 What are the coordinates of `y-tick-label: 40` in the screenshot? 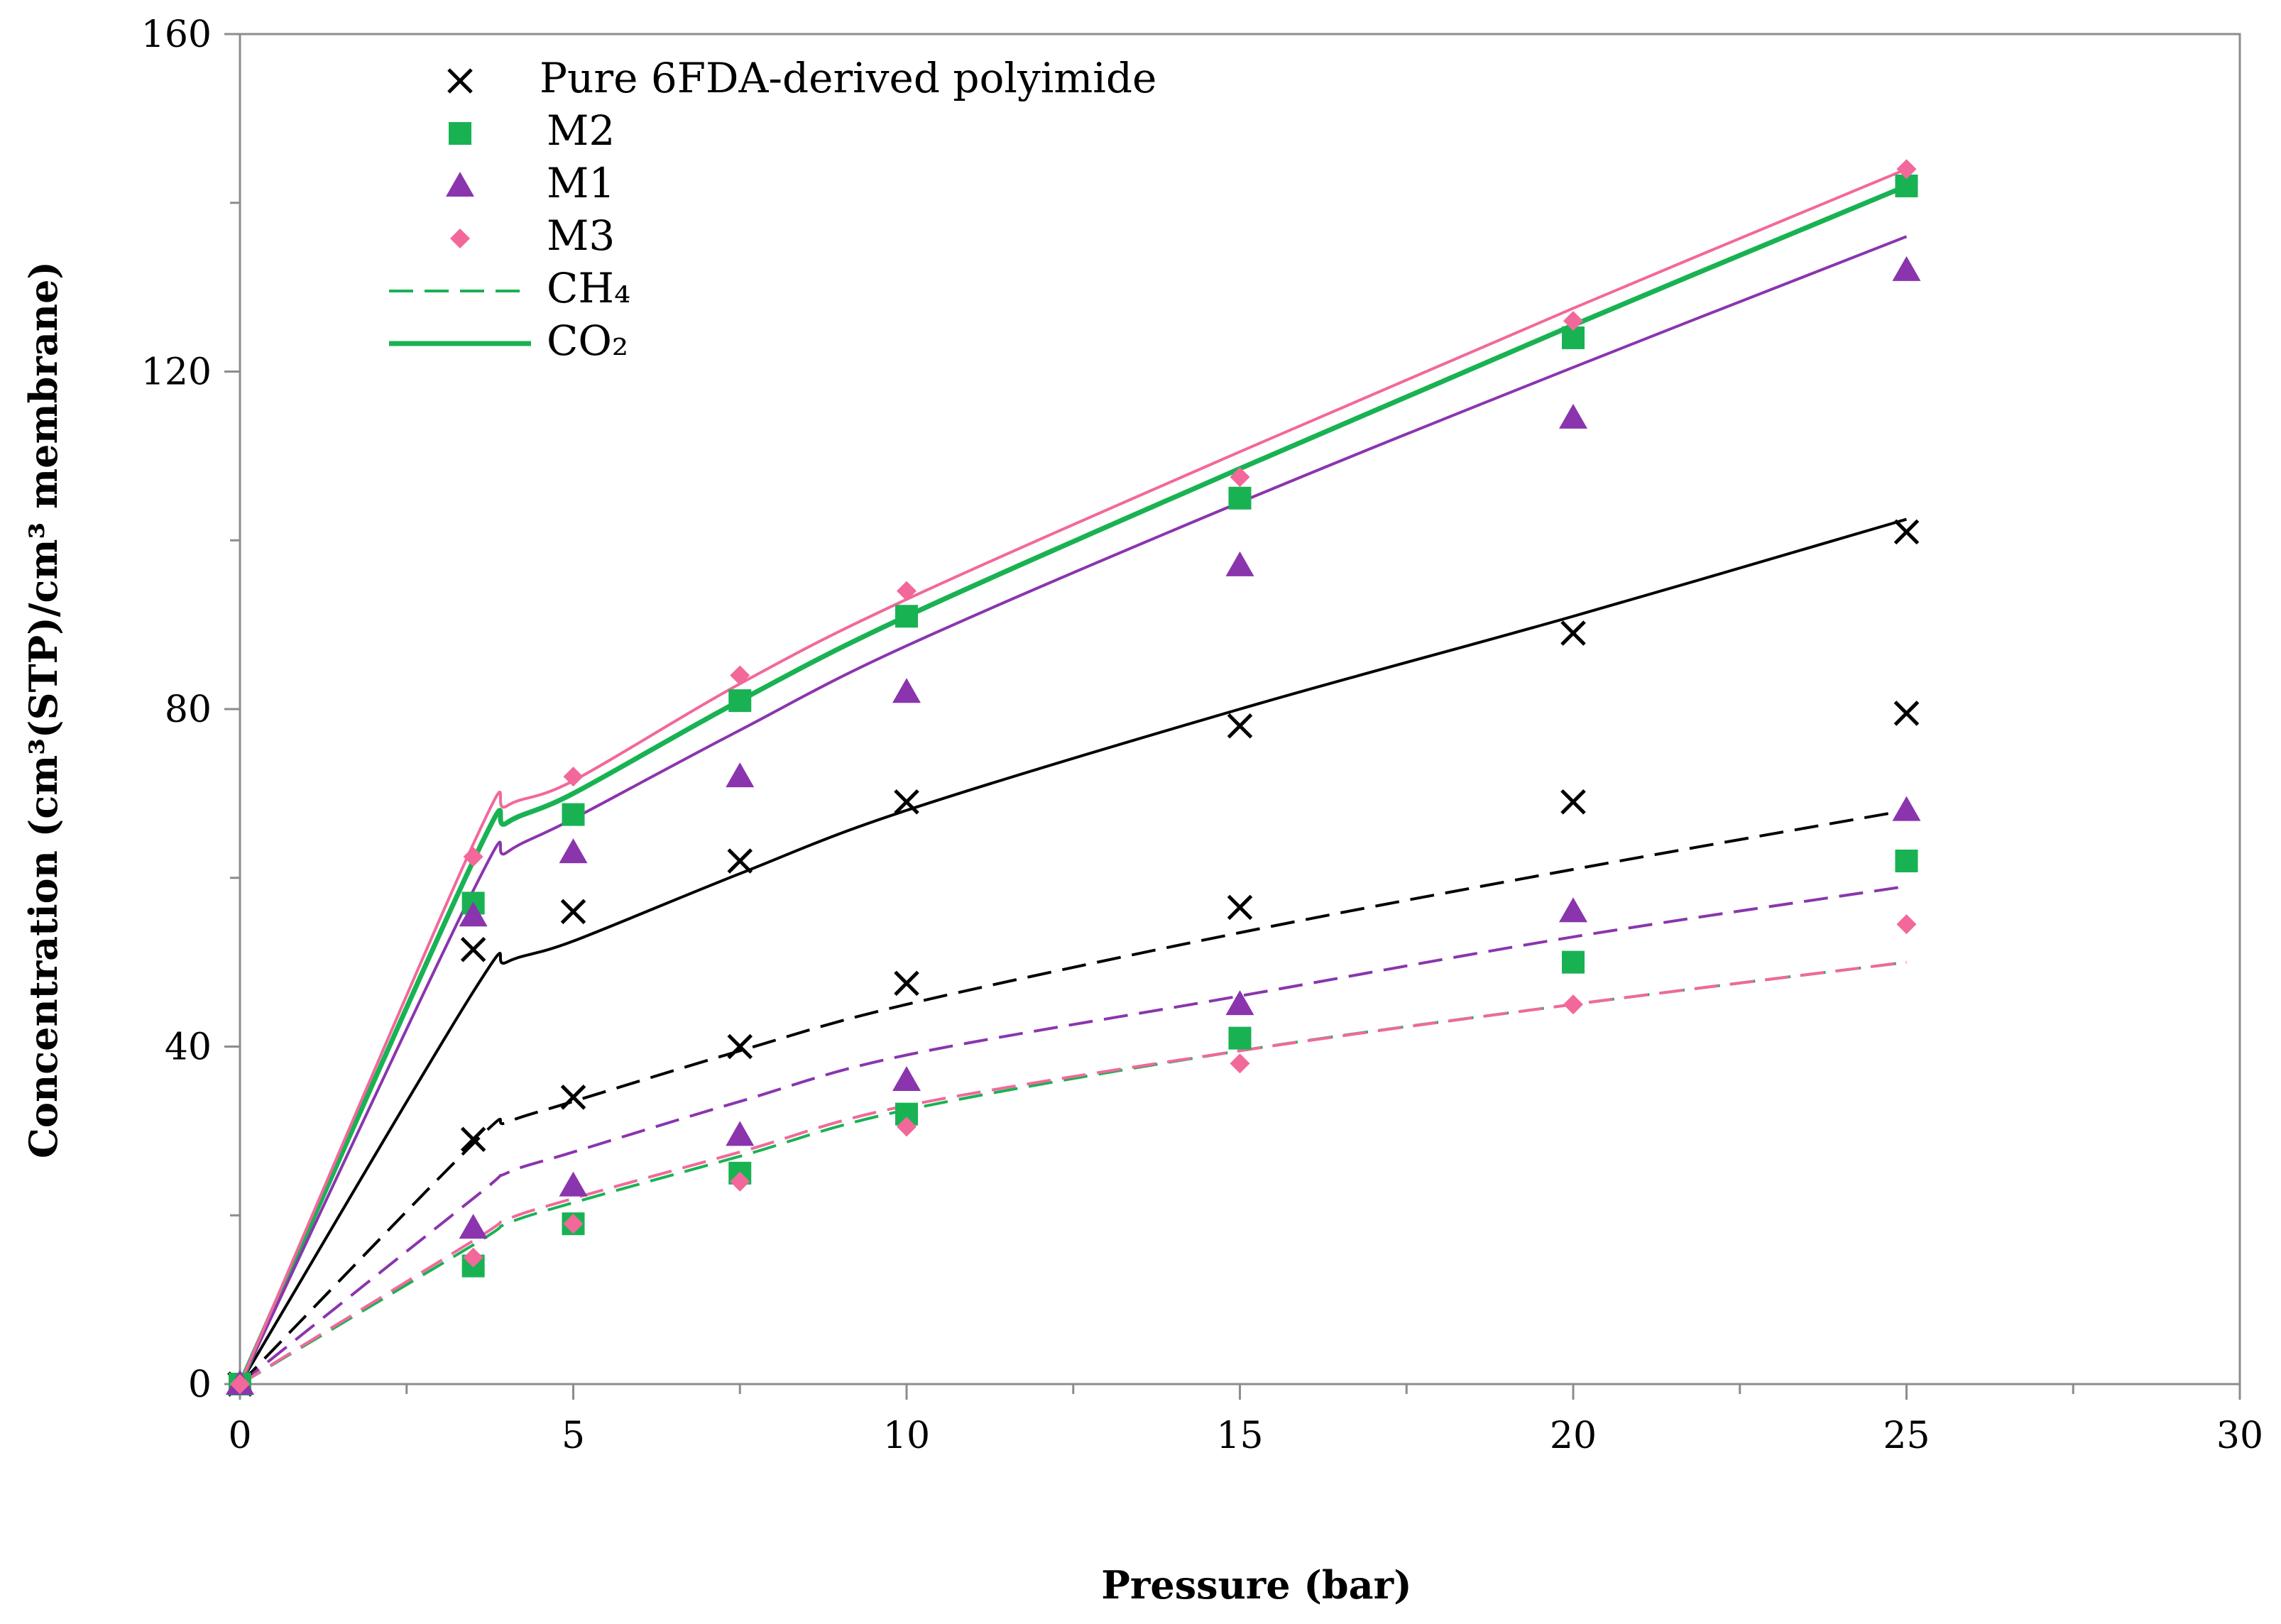 It's located at (189, 1047).